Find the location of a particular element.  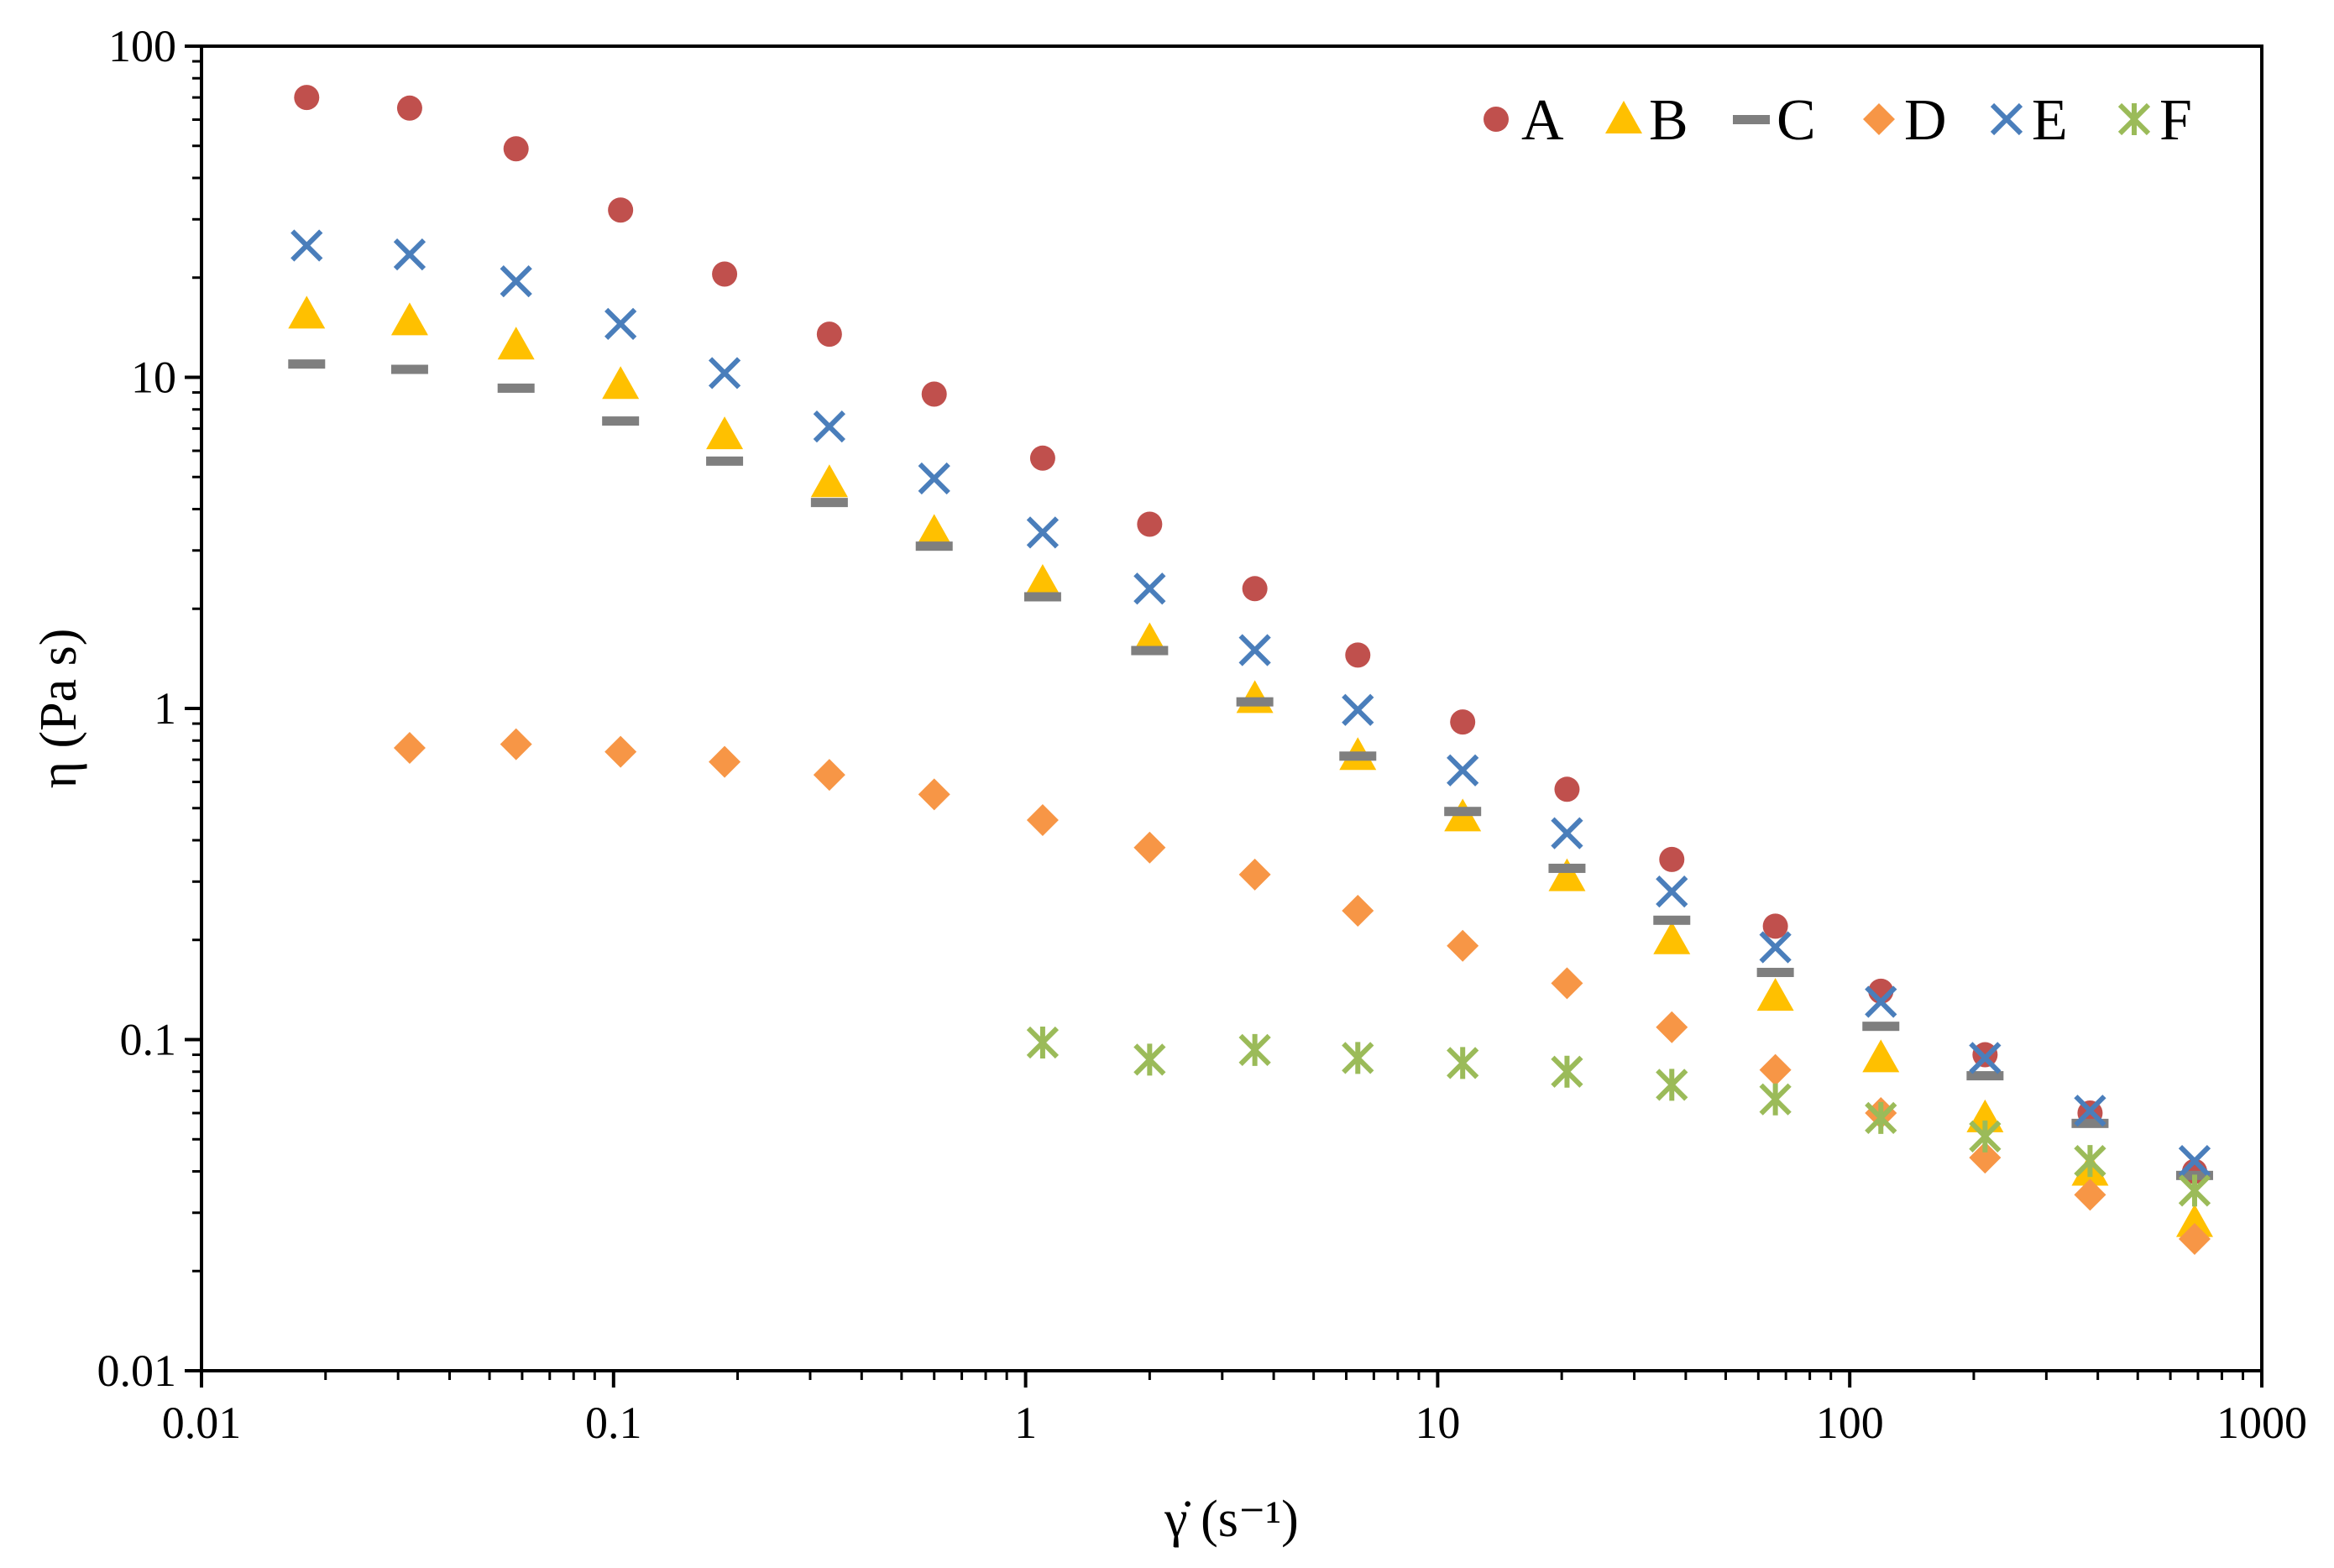

y-tick-label: 1 is located at coordinates (165, 708).